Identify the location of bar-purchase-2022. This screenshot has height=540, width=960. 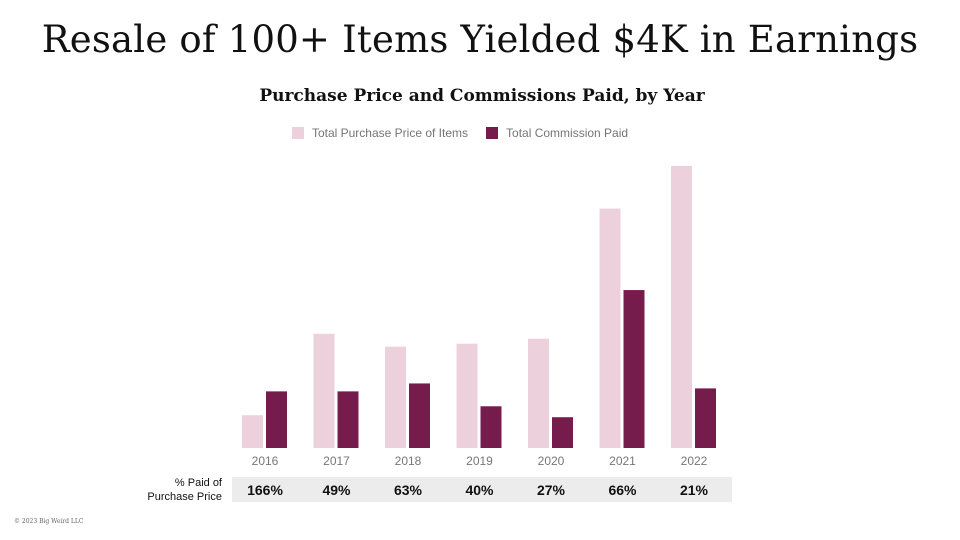
(681, 307).